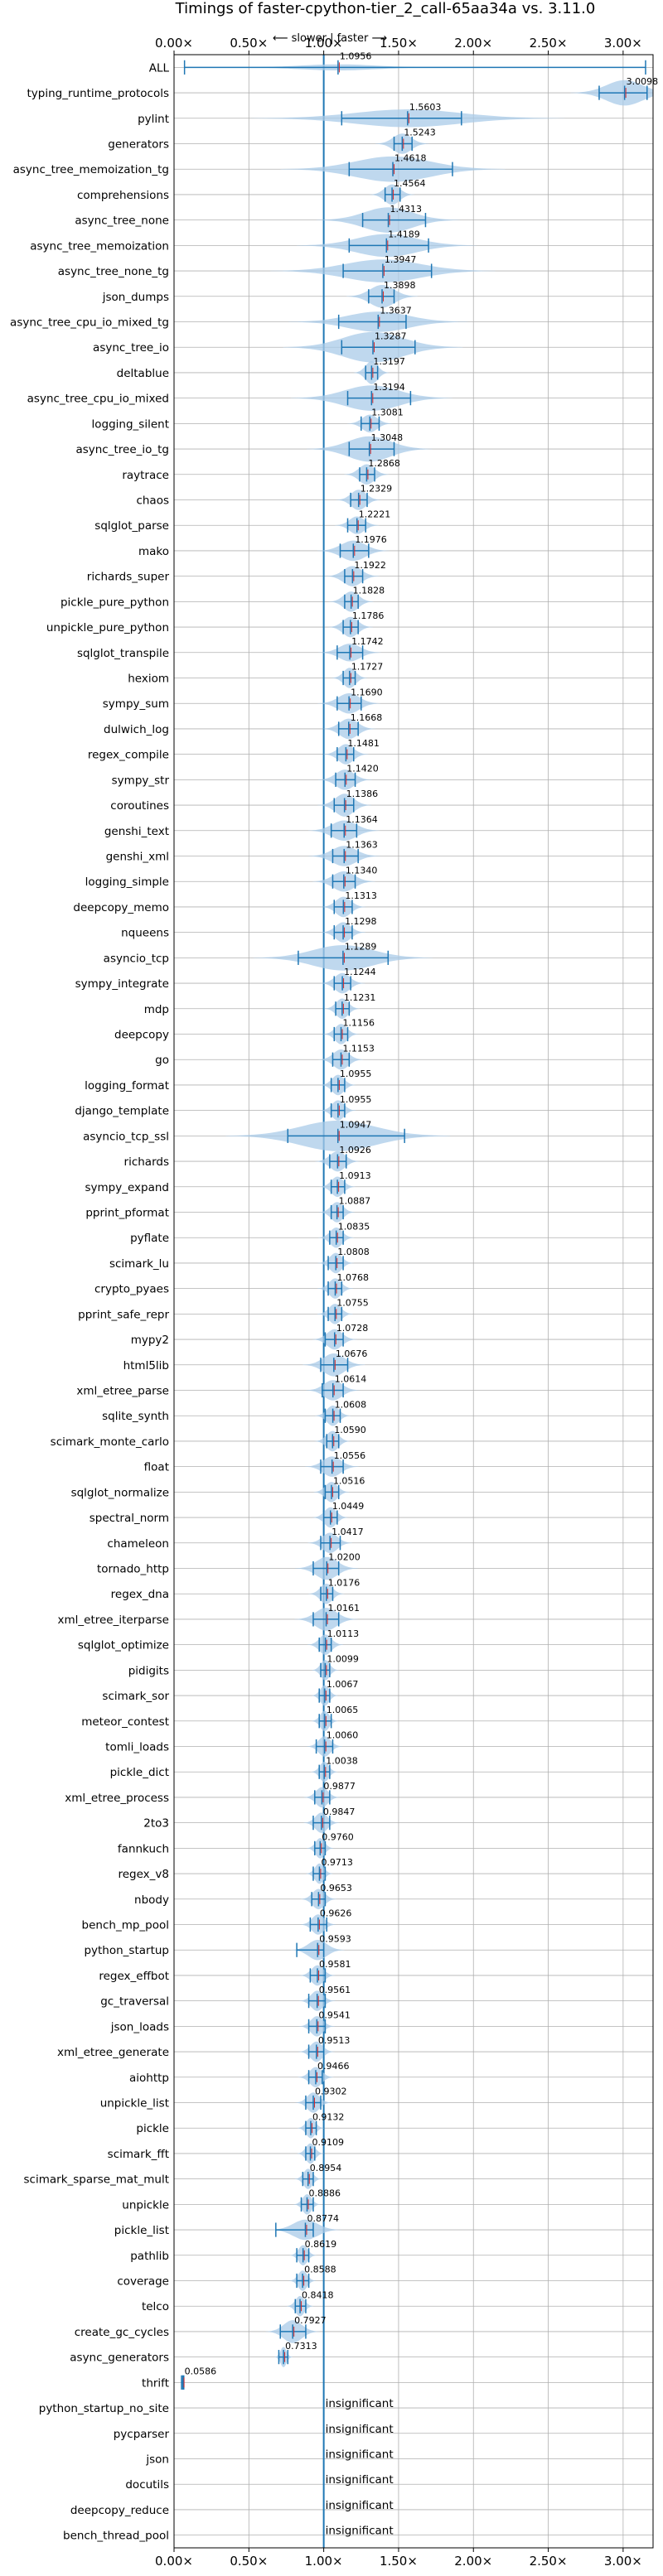  What do you see at coordinates (136, 704) in the screenshot?
I see `benchmark-label: sympy_sum` at bounding box center [136, 704].